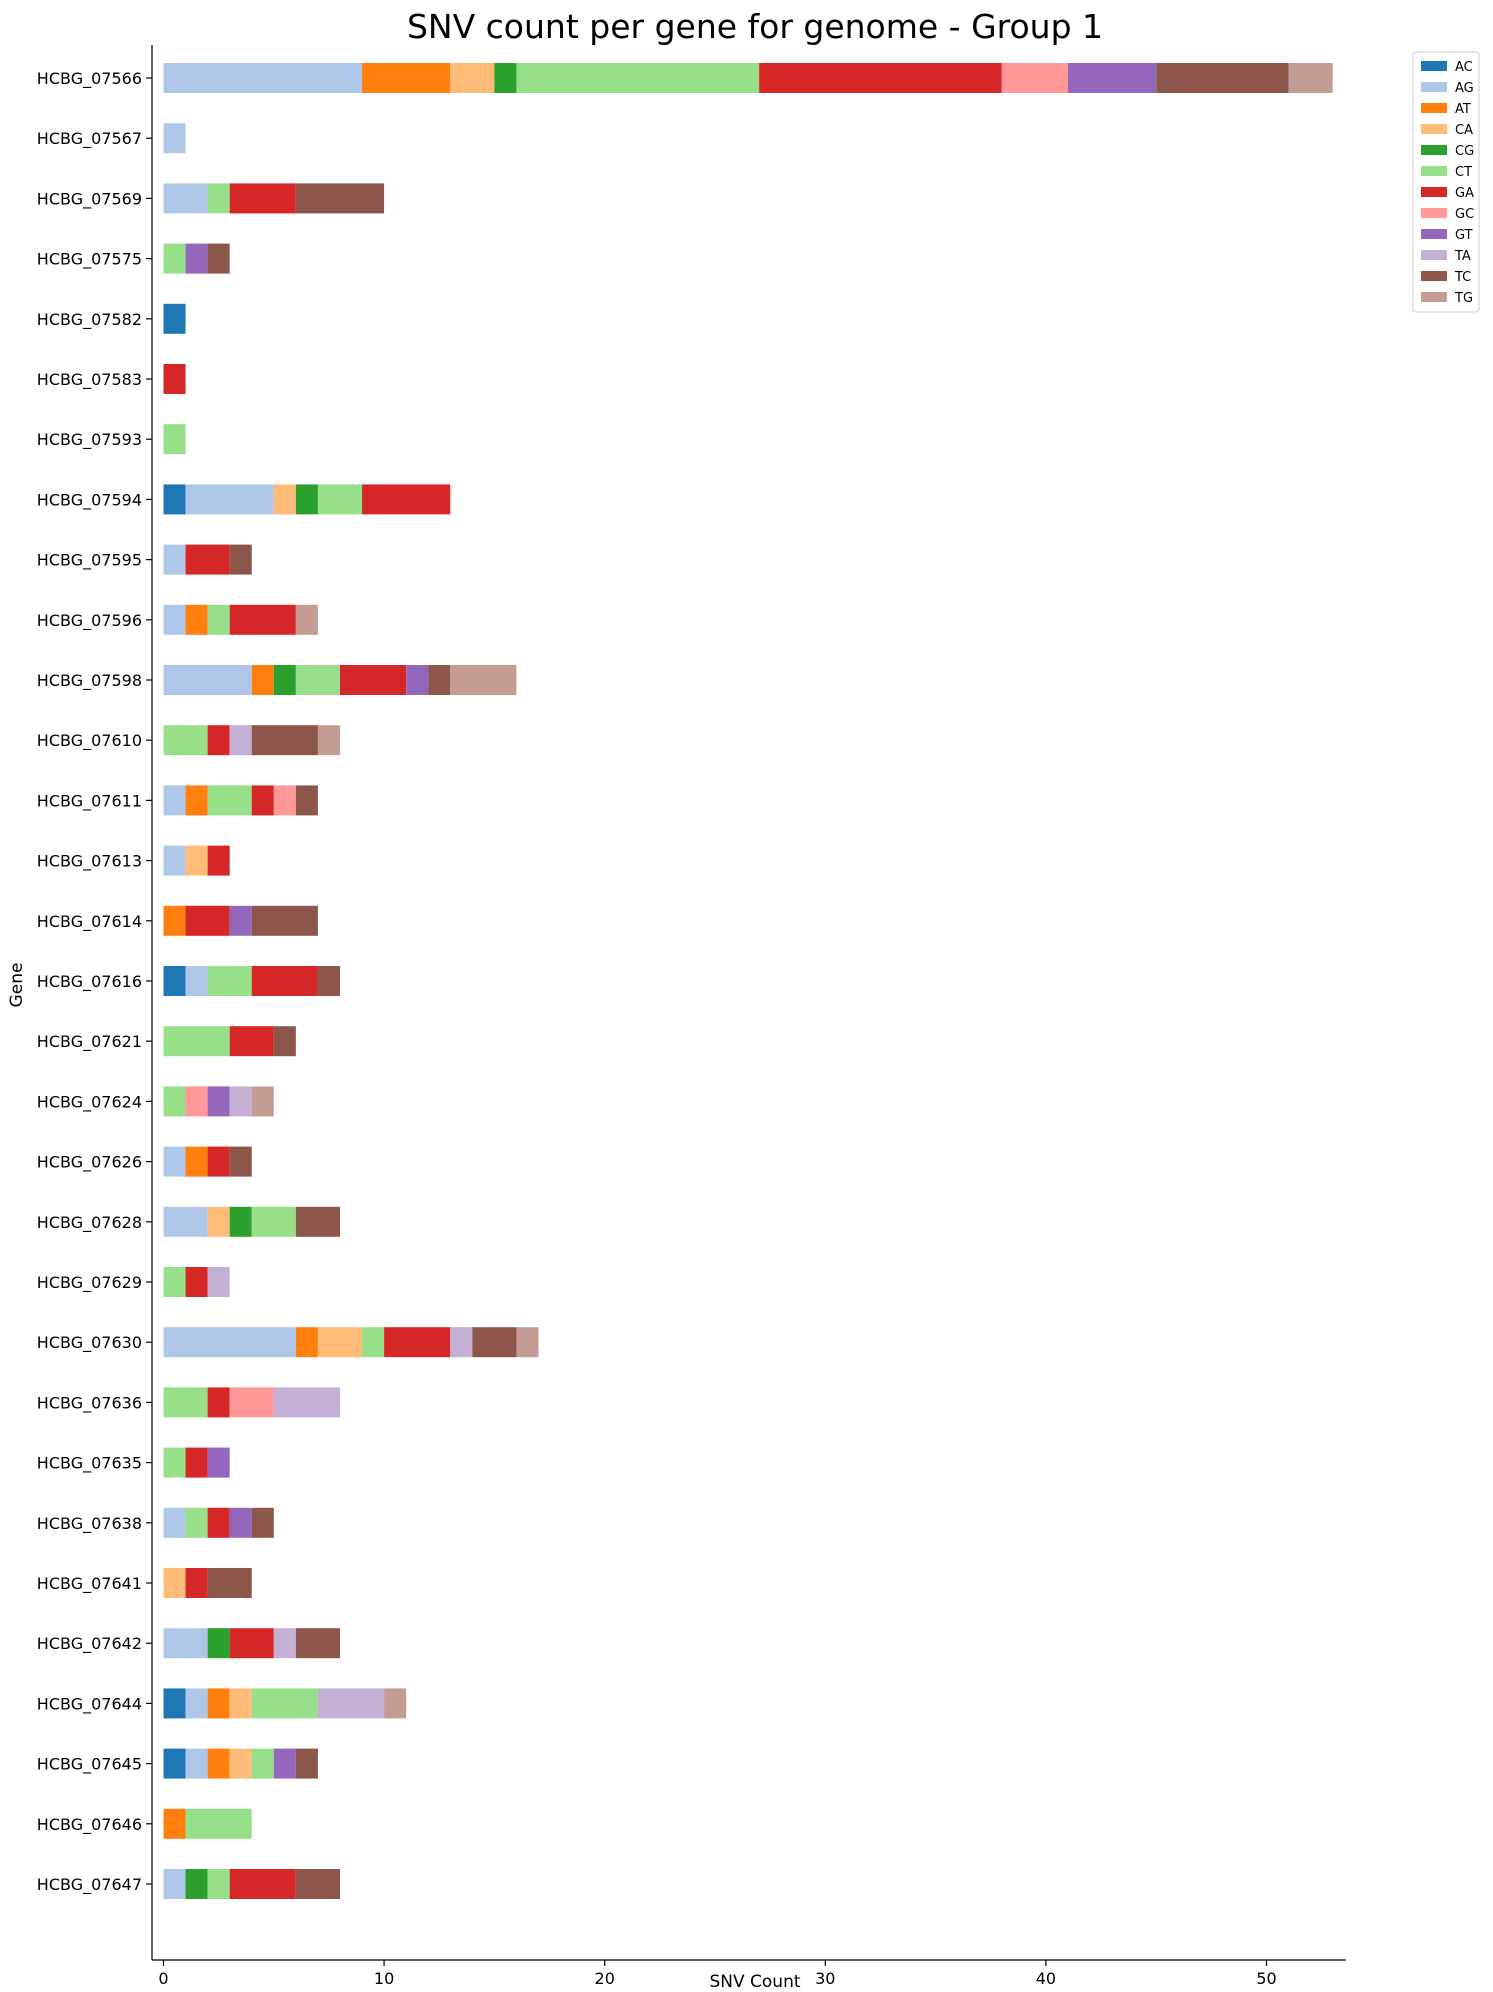  I want to click on legend-swatch-ca, so click(1434, 129).